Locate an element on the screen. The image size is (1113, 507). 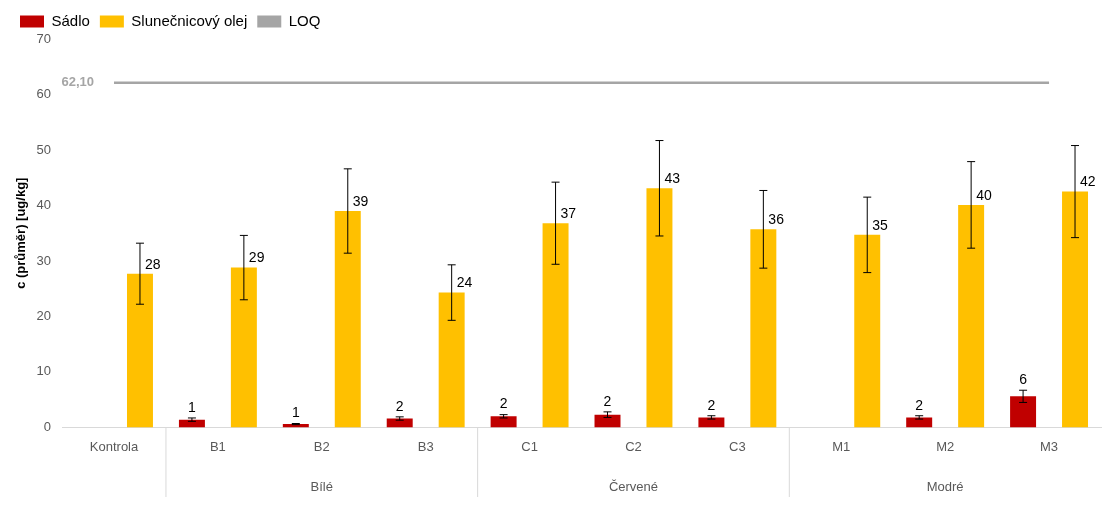
x-tick-label: Kontrola is located at coordinates (114, 446).